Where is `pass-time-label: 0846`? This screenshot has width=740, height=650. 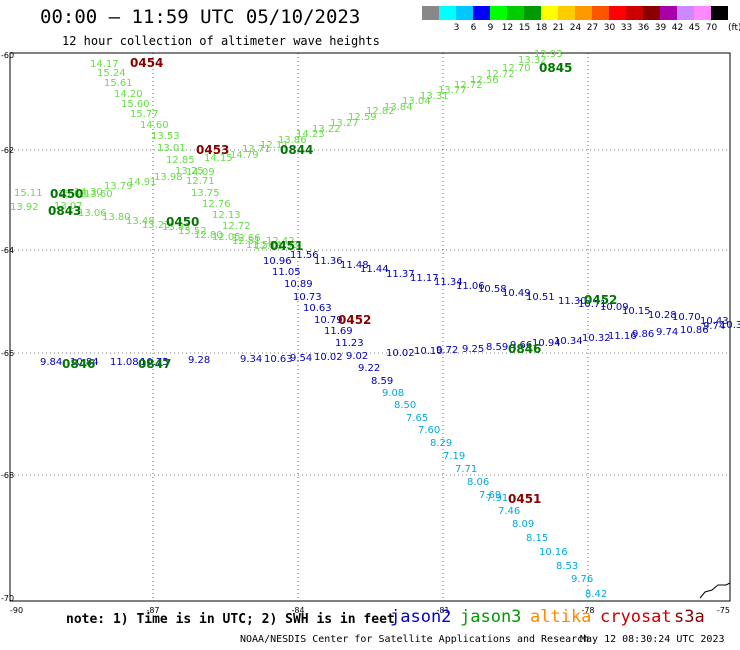
pass-time-label: 0846 is located at coordinates (524, 349).